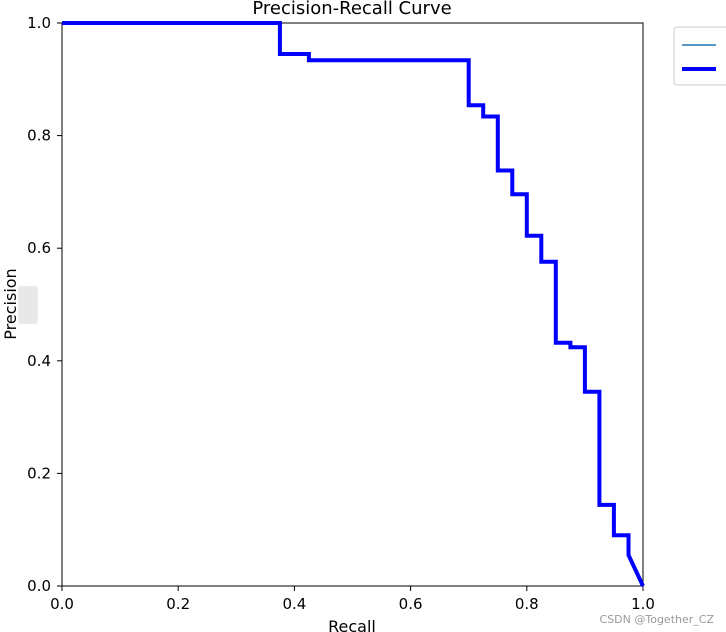 The width and height of the screenshot is (726, 632). What do you see at coordinates (10, 303) in the screenshot?
I see `y-axis-label: Precision` at bounding box center [10, 303].